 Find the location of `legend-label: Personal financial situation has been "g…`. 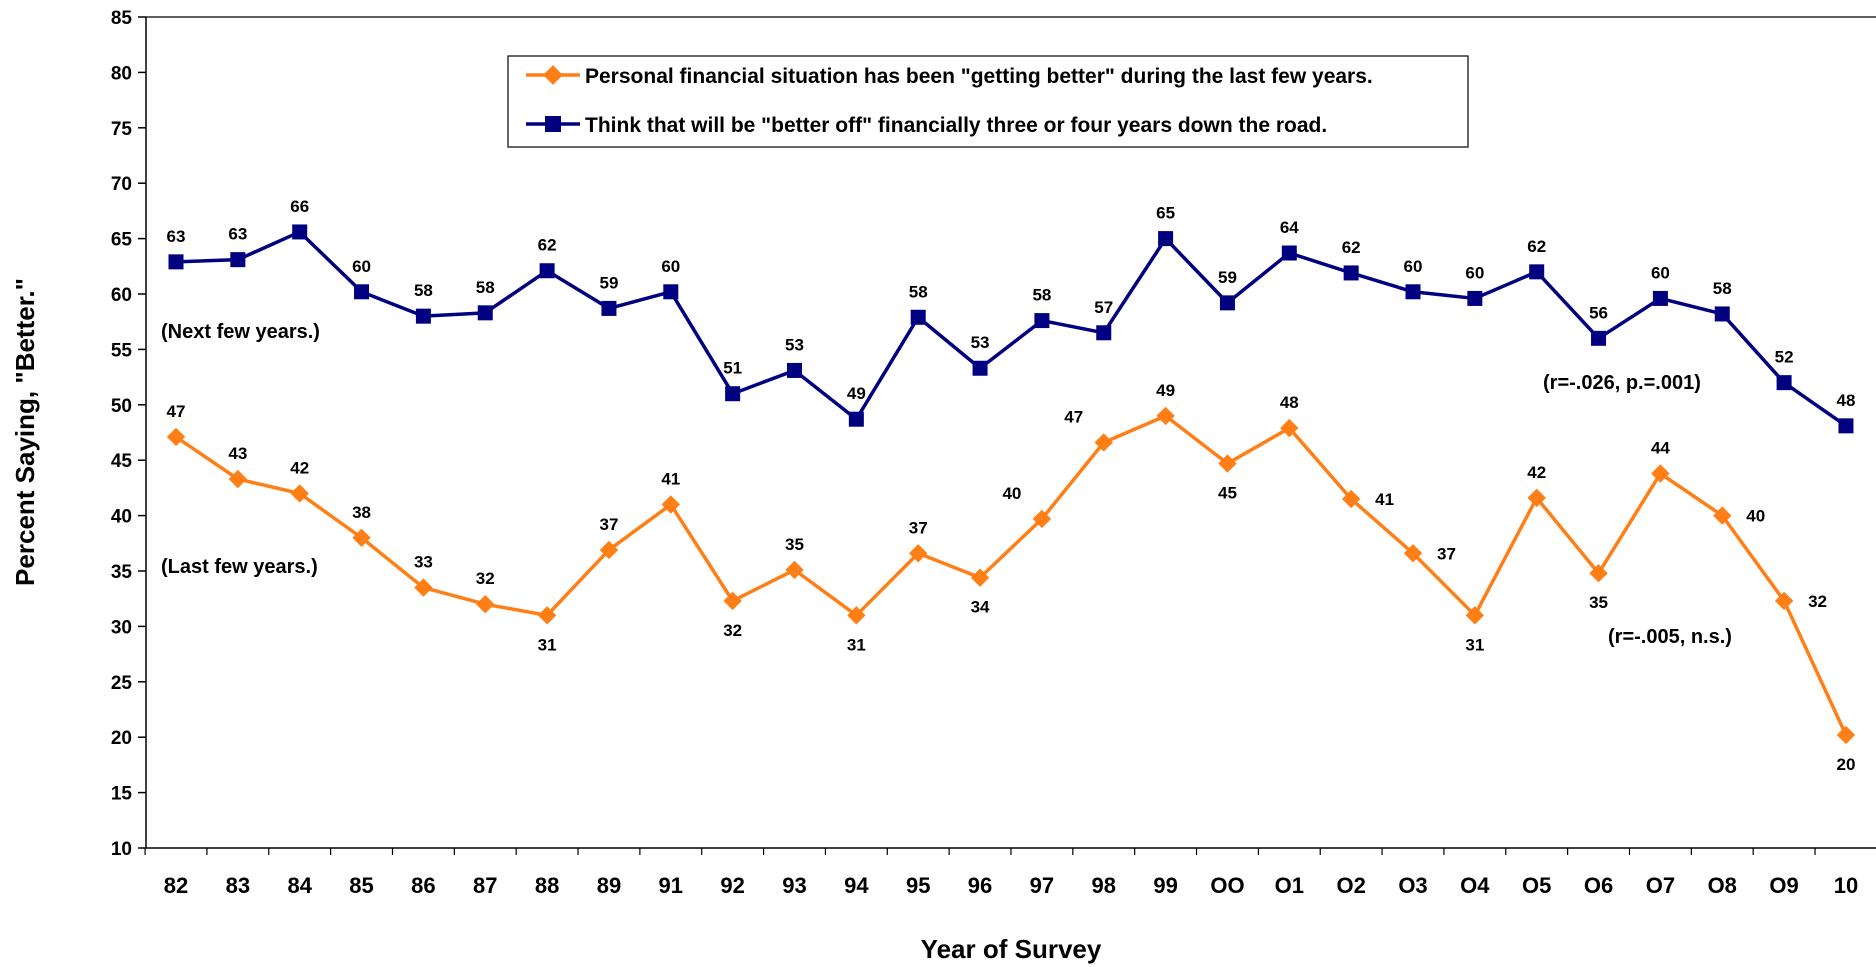

legend-label: Personal financial situation has been "g… is located at coordinates (979, 76).